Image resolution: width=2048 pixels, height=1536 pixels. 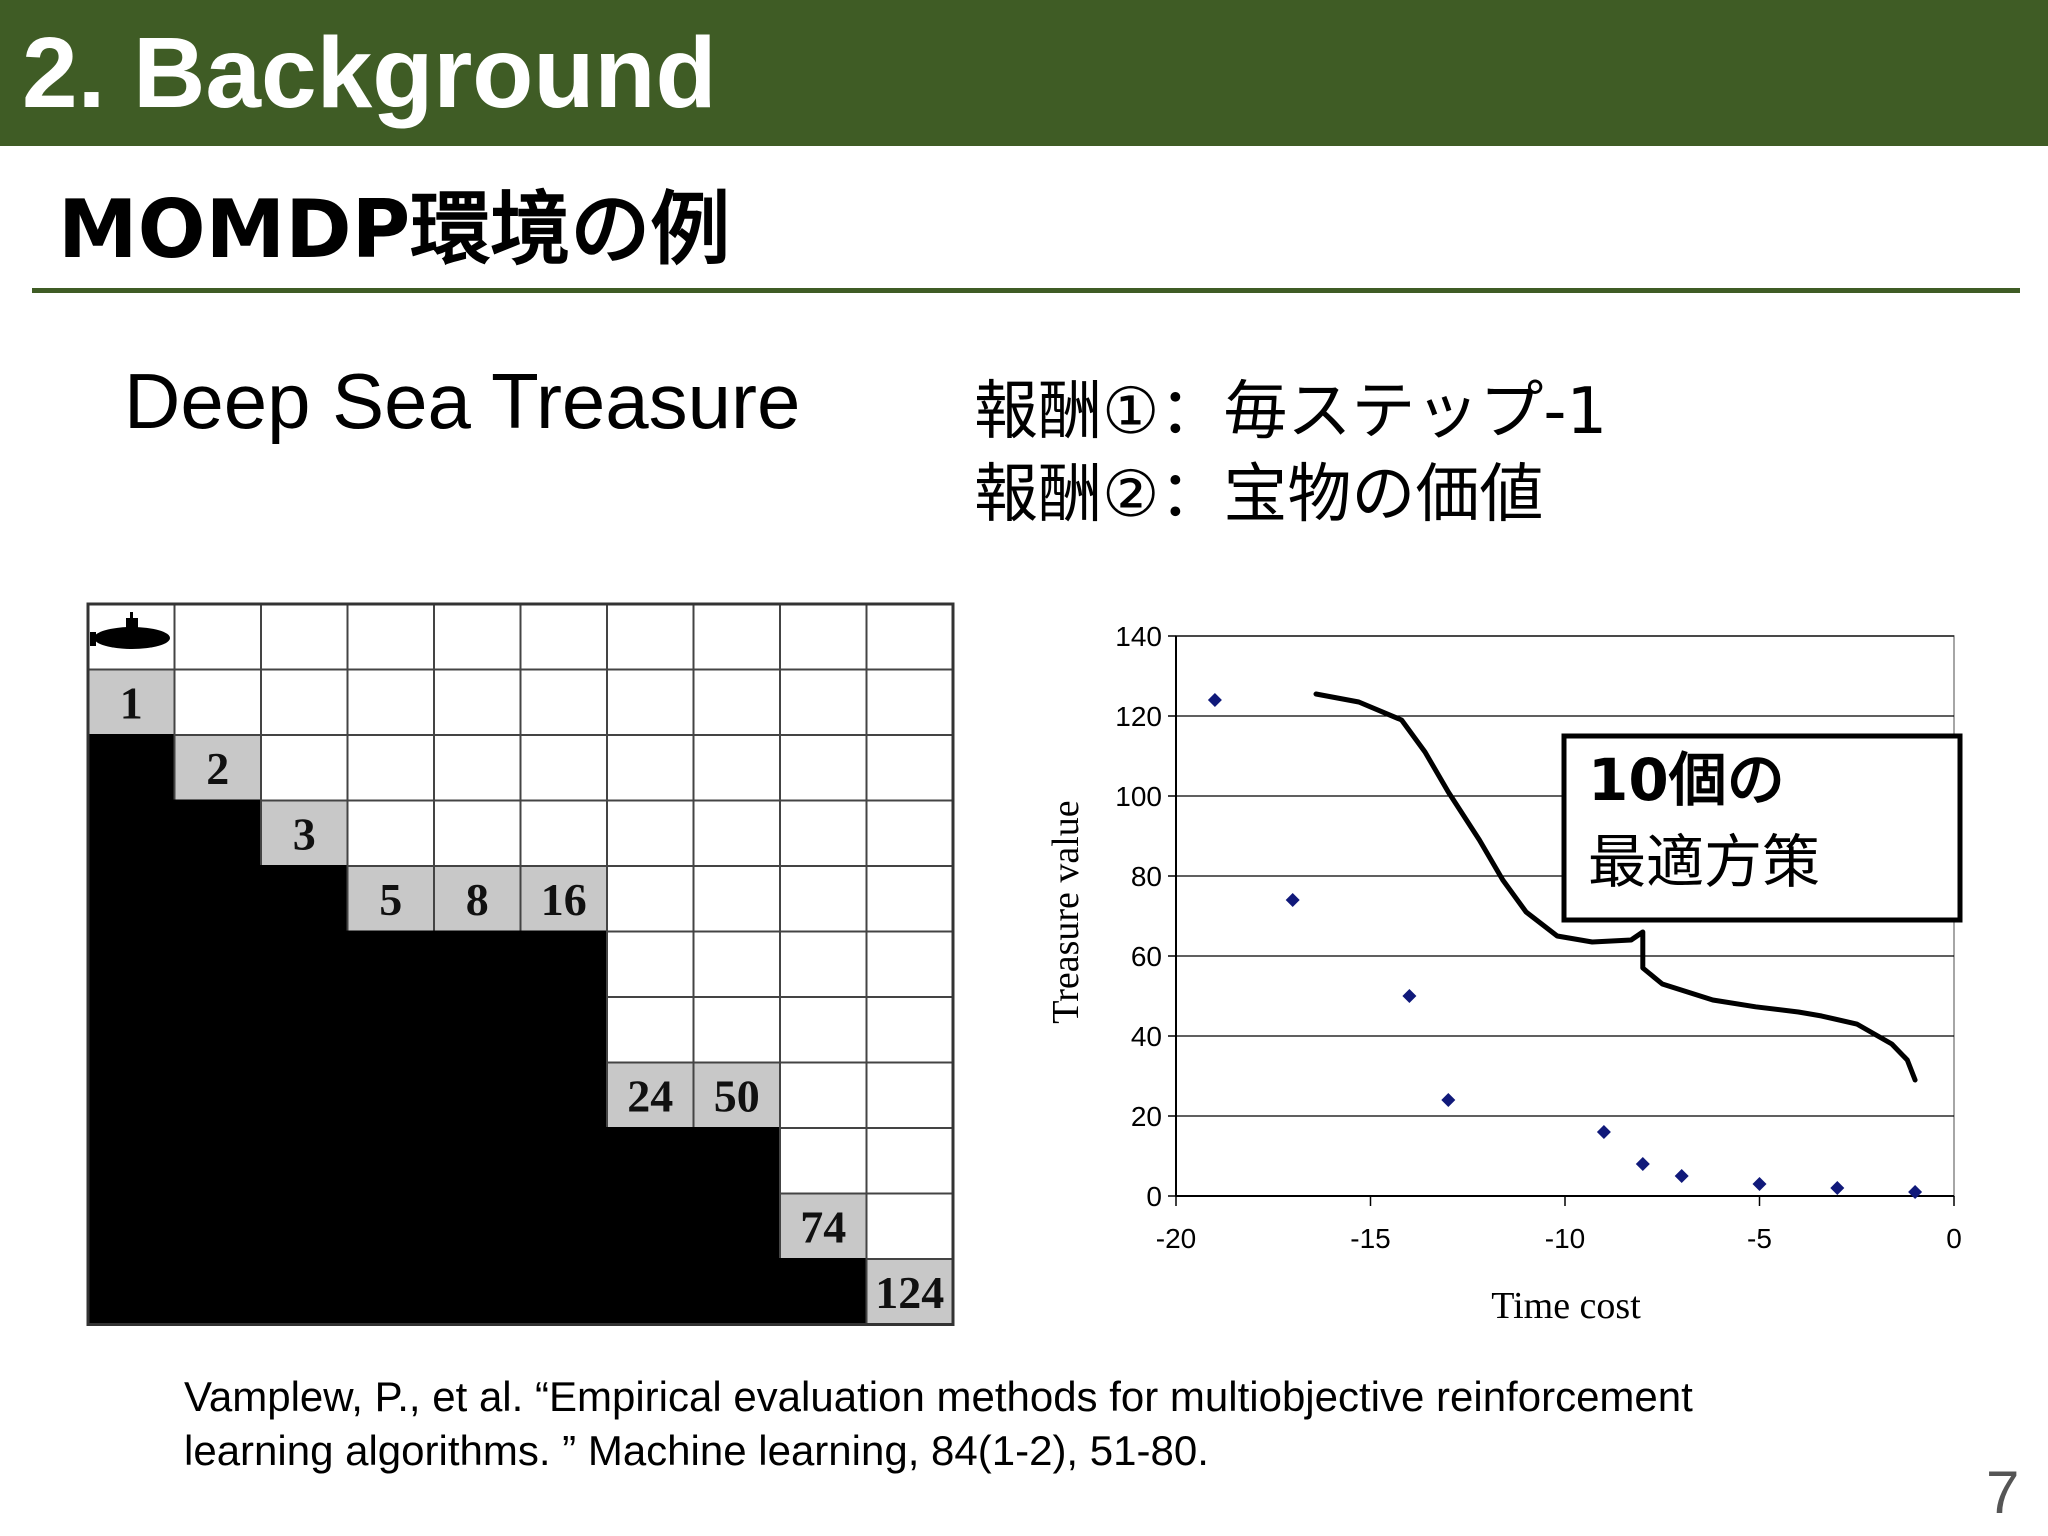 I want to click on y-tick-label: 100, so click(x=1138, y=796).